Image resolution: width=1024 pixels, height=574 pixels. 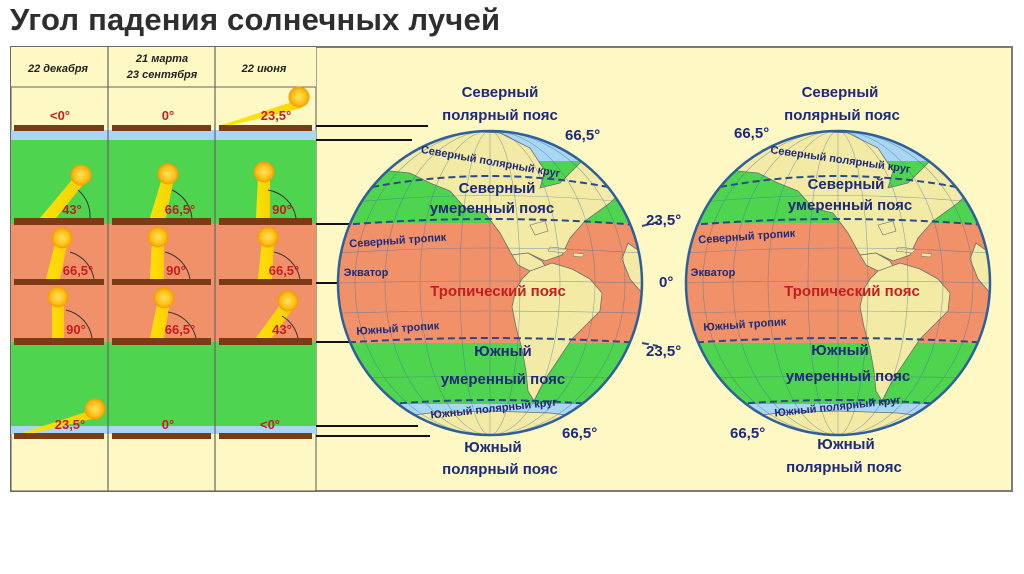 I want to click on angle-arcs, so click(x=183, y=264).